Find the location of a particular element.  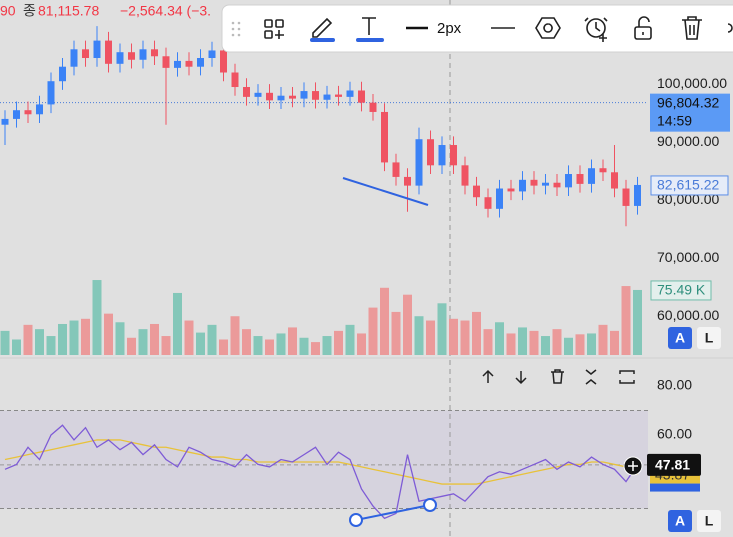

auto-scale-button is located at coordinates (680, 338).